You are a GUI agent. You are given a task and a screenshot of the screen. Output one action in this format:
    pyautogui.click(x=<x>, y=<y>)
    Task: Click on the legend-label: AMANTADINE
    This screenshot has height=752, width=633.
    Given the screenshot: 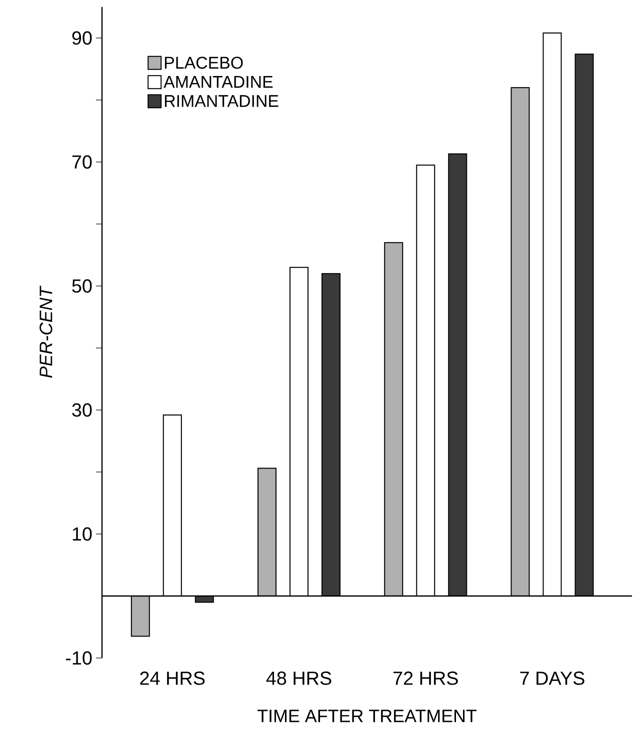 What is the action you would take?
    pyautogui.click(x=218, y=82)
    